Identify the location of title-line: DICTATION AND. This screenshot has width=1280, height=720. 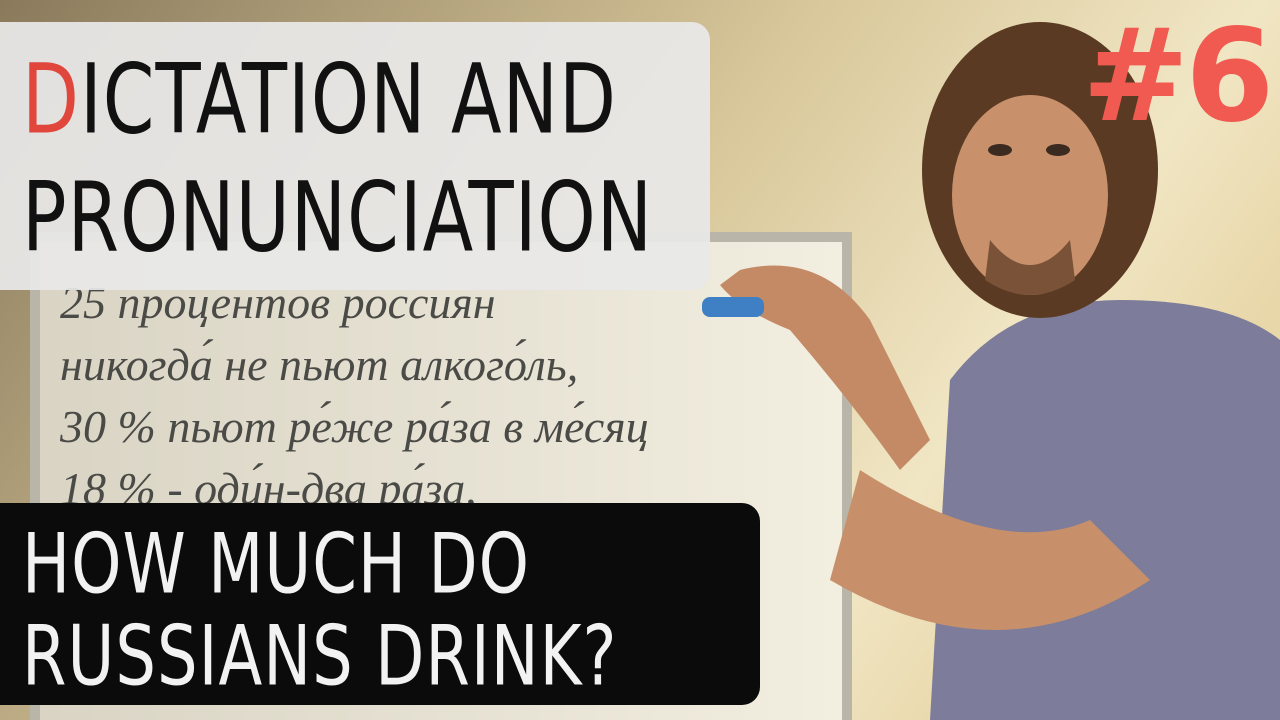
(319, 100).